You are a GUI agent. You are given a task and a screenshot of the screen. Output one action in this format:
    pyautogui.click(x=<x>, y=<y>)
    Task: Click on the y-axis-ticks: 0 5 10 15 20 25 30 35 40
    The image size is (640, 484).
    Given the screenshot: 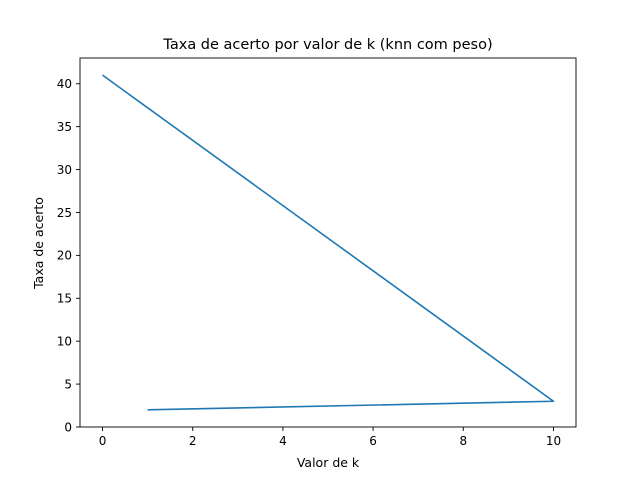 What is the action you would take?
    pyautogui.click(x=68, y=255)
    